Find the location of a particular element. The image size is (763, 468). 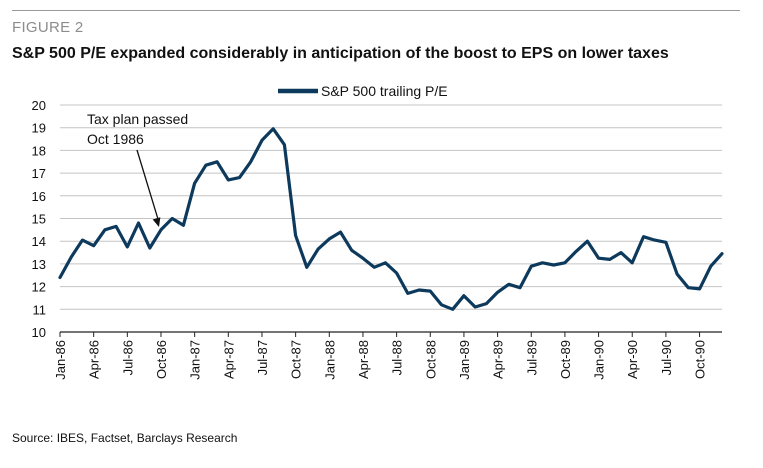

source-note: Source: IBES, Factset, Barclays Research is located at coordinates (125, 438).